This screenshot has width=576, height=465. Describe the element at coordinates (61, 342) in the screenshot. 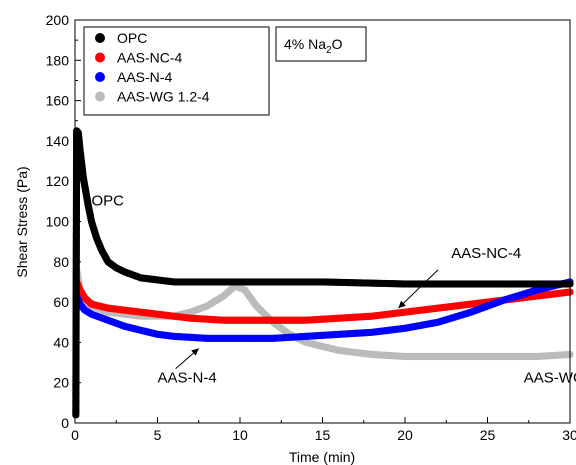

I see `y-tick-label-2: 40` at that location.